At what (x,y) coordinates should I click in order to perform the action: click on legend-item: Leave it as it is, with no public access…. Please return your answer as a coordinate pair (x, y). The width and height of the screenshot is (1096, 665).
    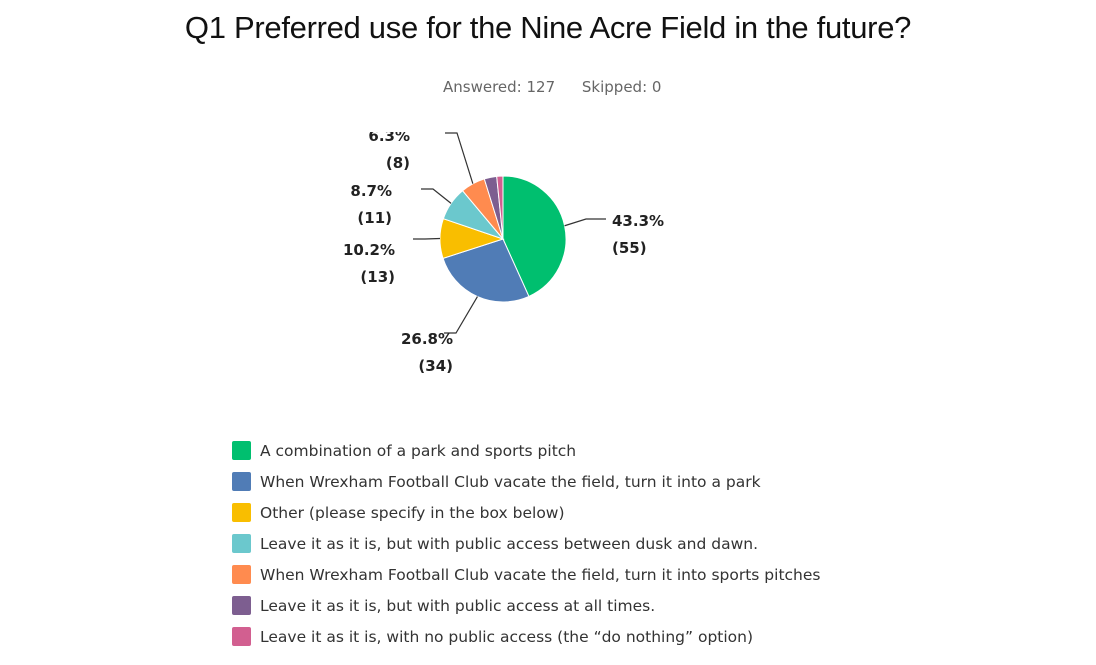
    Looking at the image, I should click on (526, 636).